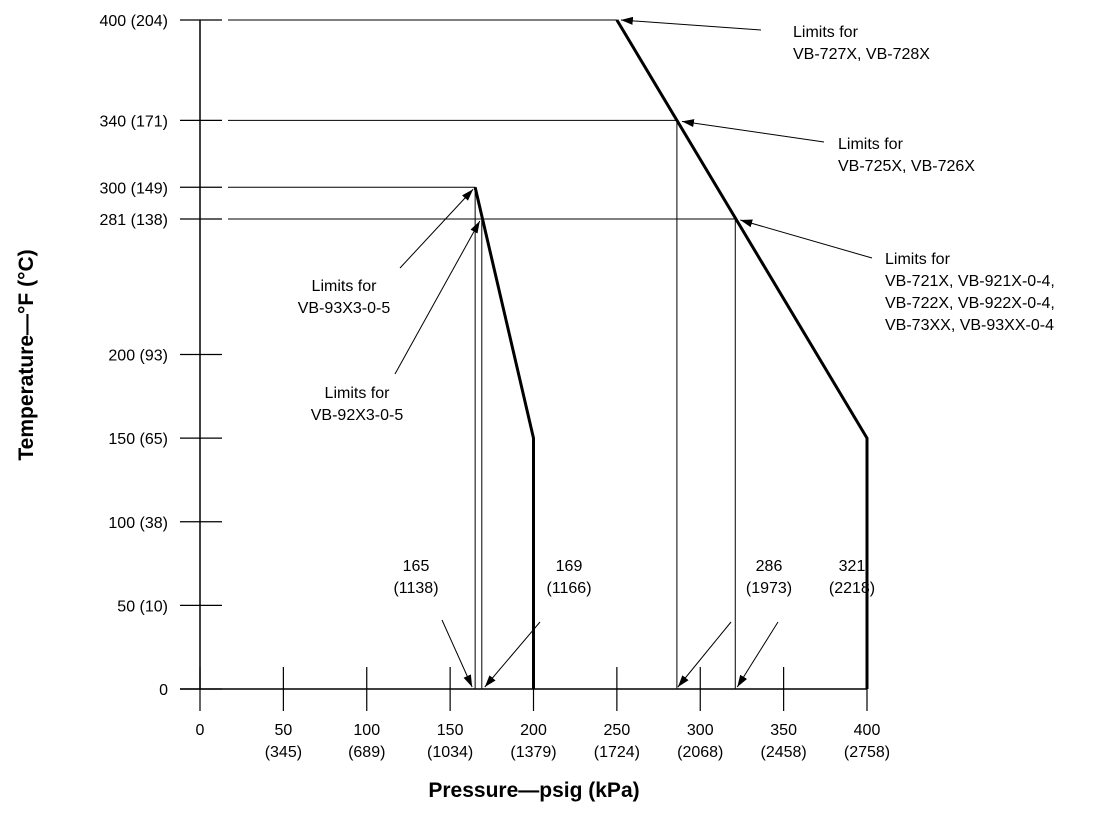 The width and height of the screenshot is (1119, 820). I want to click on y-tick-label: 100 (38), so click(138, 523).